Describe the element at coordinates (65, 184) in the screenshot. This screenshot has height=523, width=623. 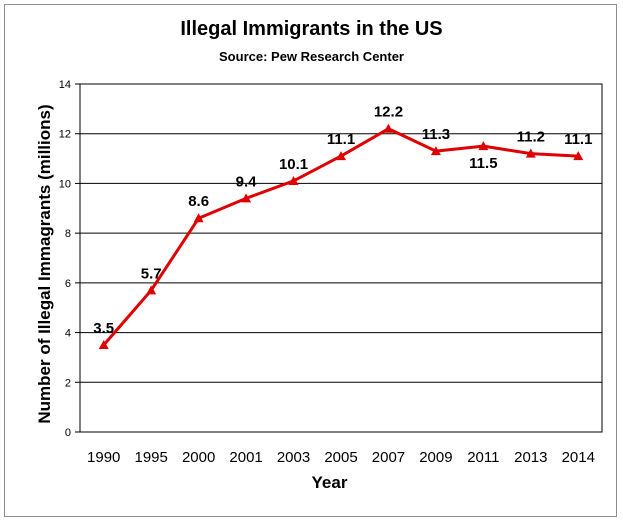
I see `y-tick-label: 10` at that location.